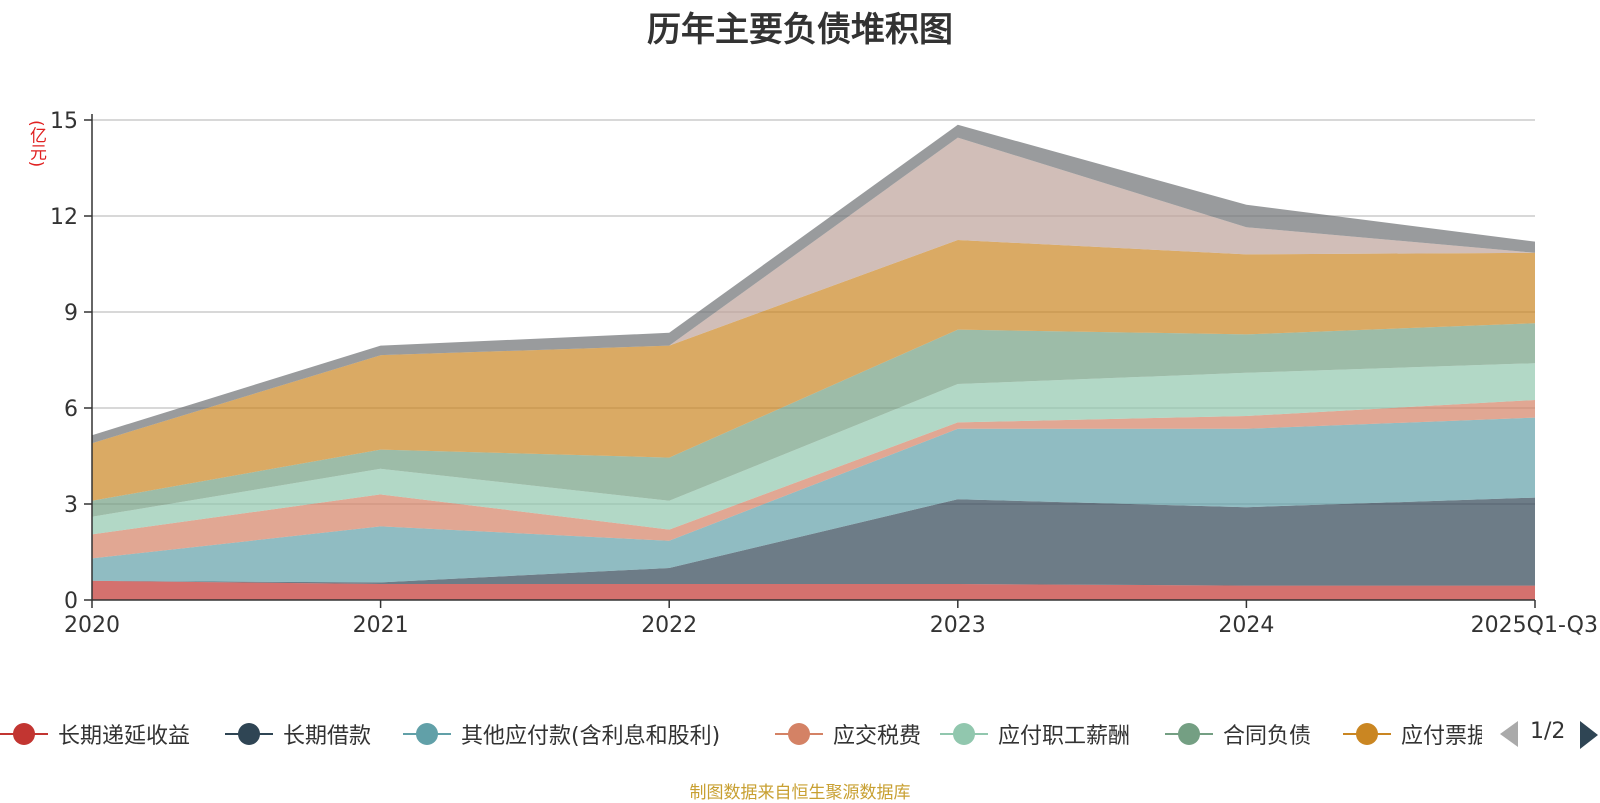  I want to click on legend-item-2: 其他应付款(含利息和股利), so click(561, 734).